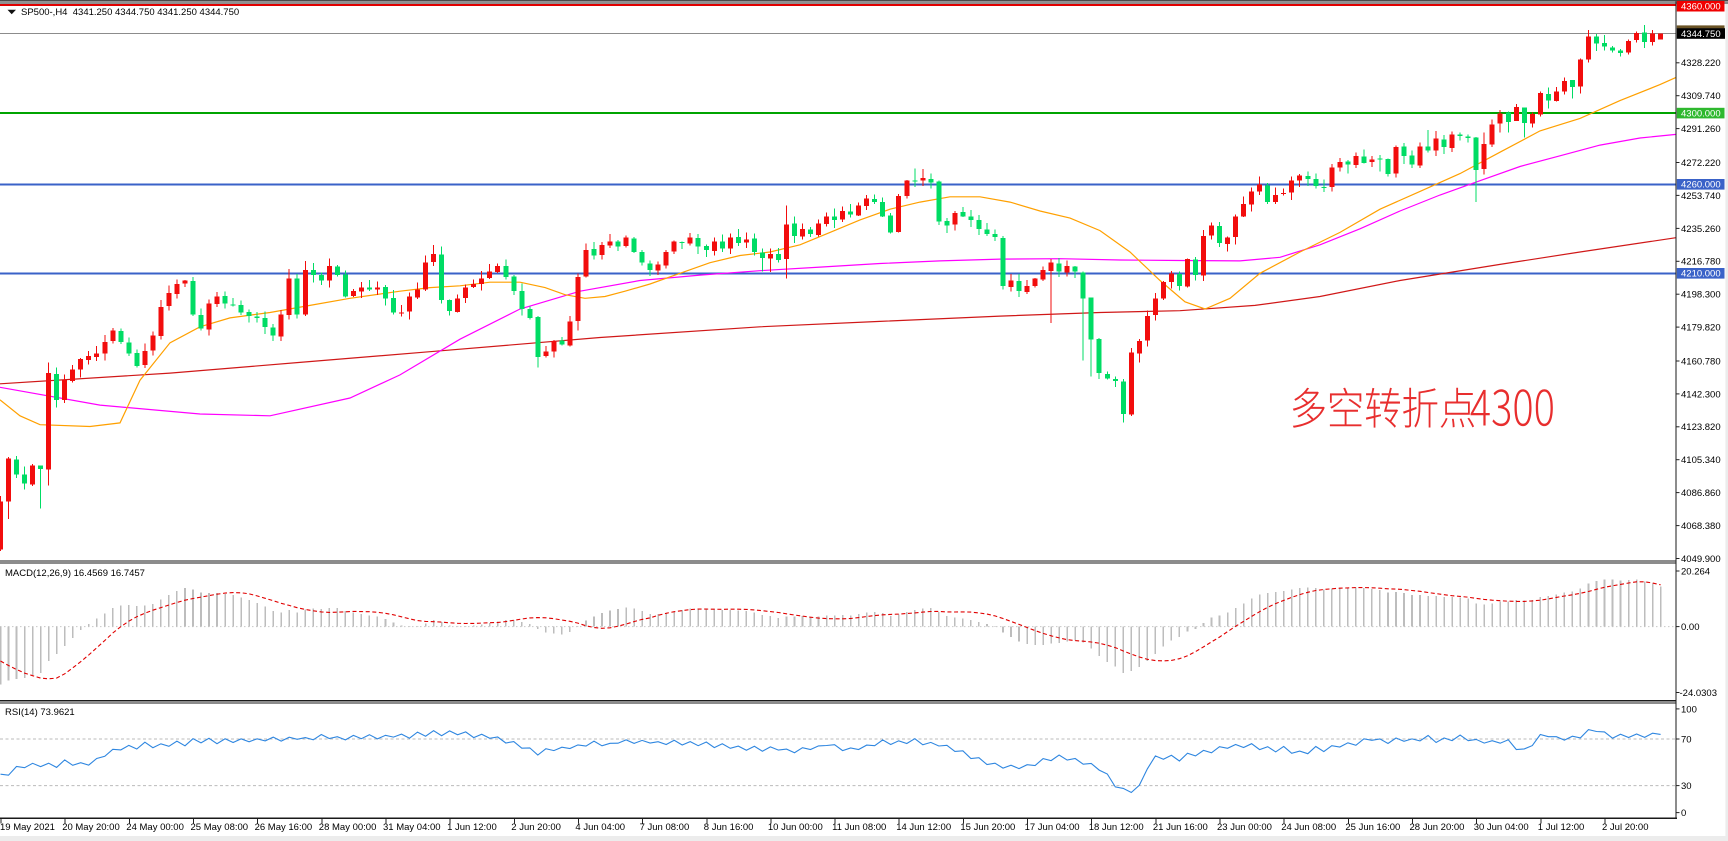 Image resolution: width=1728 pixels, height=841 pixels. What do you see at coordinates (1701, 63) in the screenshot?
I see `svg-text: 4328.220` at bounding box center [1701, 63].